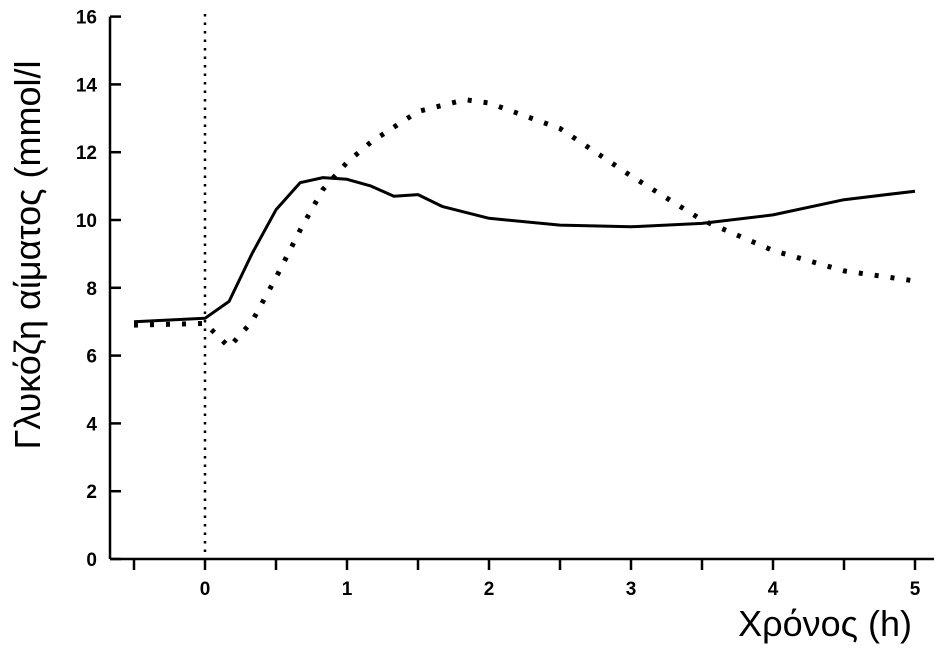  I want to click on y-tick-label: 12, so click(86, 153).